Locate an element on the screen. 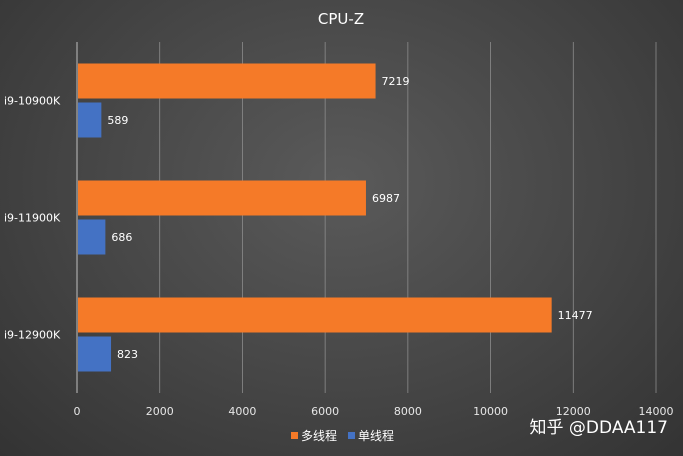 The height and width of the screenshot is (456, 683). data-label: 589 is located at coordinates (117, 120).